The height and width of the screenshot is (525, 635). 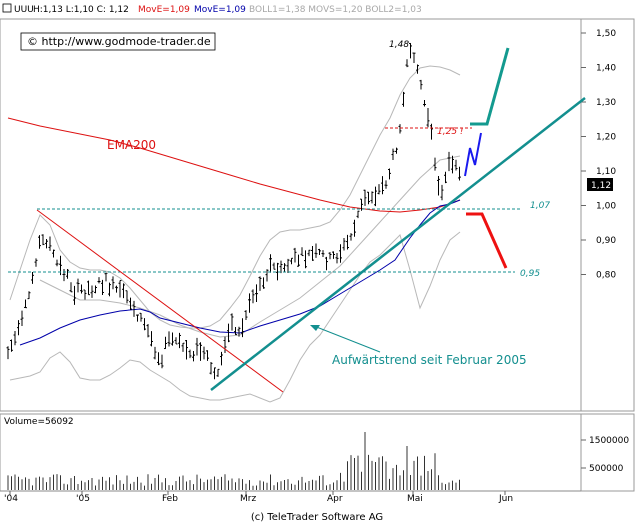 I want to click on footer-credit: (c) TeleTrader Software AG, so click(x=317, y=517).